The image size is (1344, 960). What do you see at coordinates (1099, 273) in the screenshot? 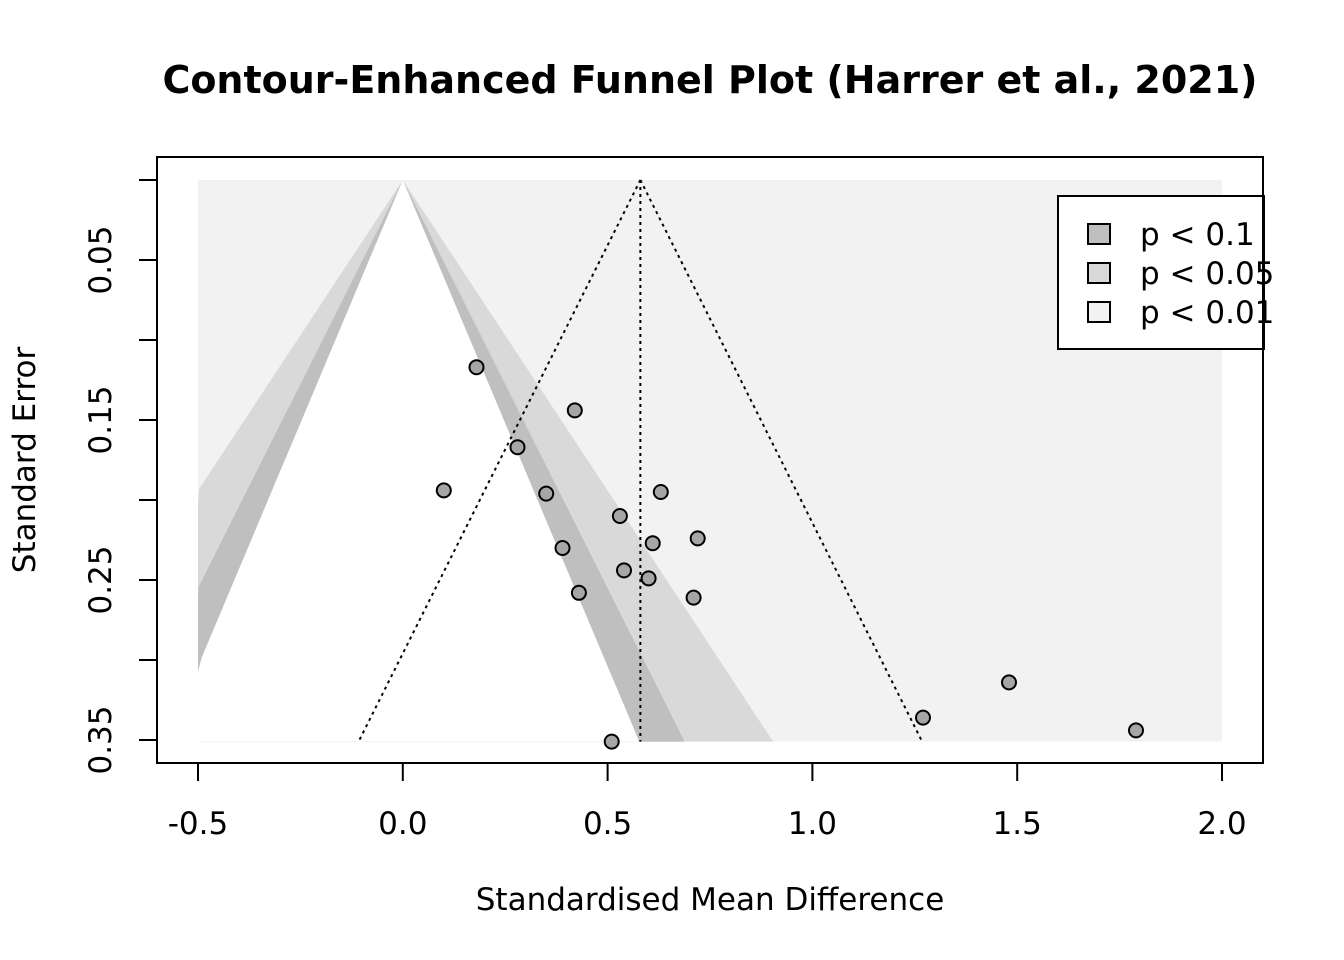
I see `legend-swatch-p05` at bounding box center [1099, 273].